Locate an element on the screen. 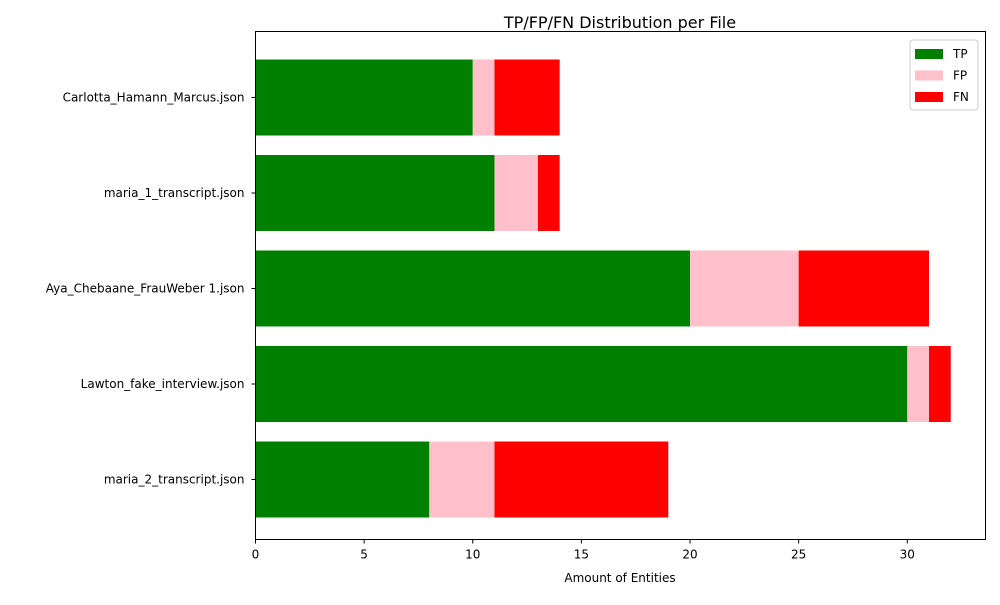 This screenshot has width=1000, height=605. y-tick-label: Lawton_fake_interview.json is located at coordinates (163, 384).